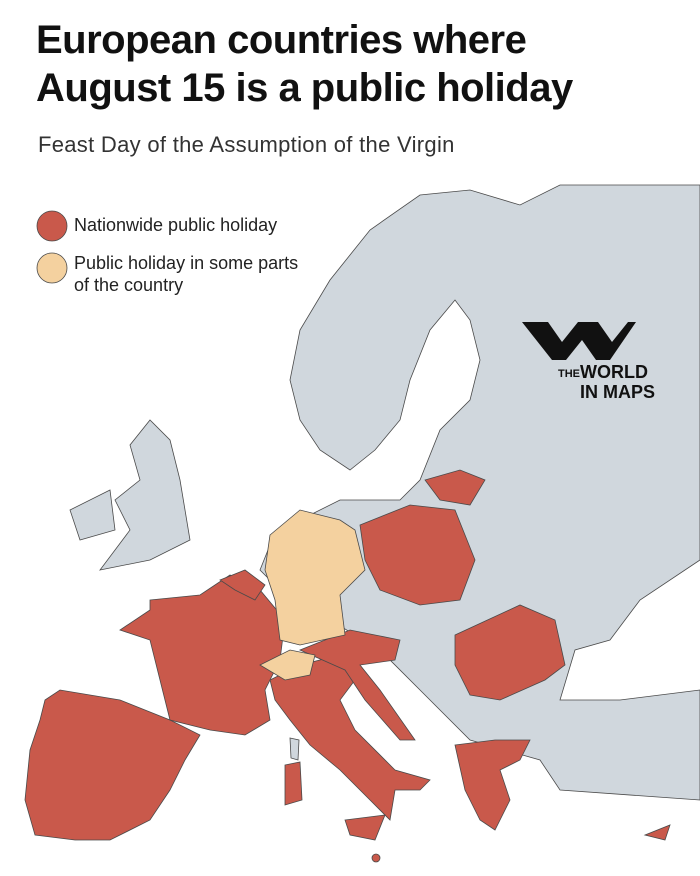  Describe the element at coordinates (510, 652) in the screenshot. I see `romania` at that location.